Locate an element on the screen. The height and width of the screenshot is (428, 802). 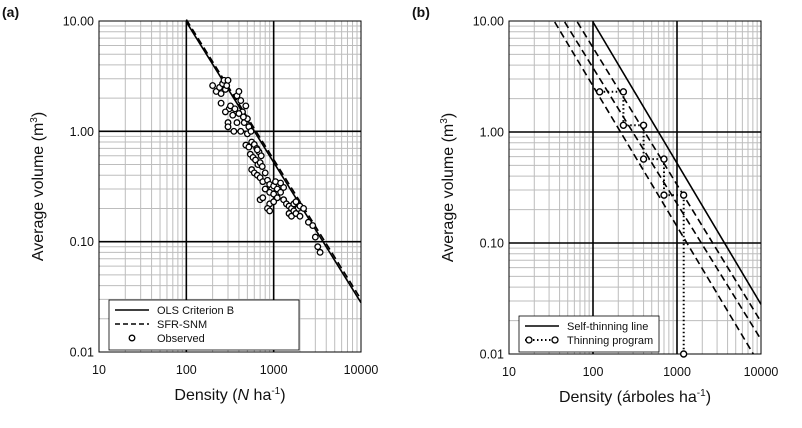
panel-a-observed-points is located at coordinates (266, 166).